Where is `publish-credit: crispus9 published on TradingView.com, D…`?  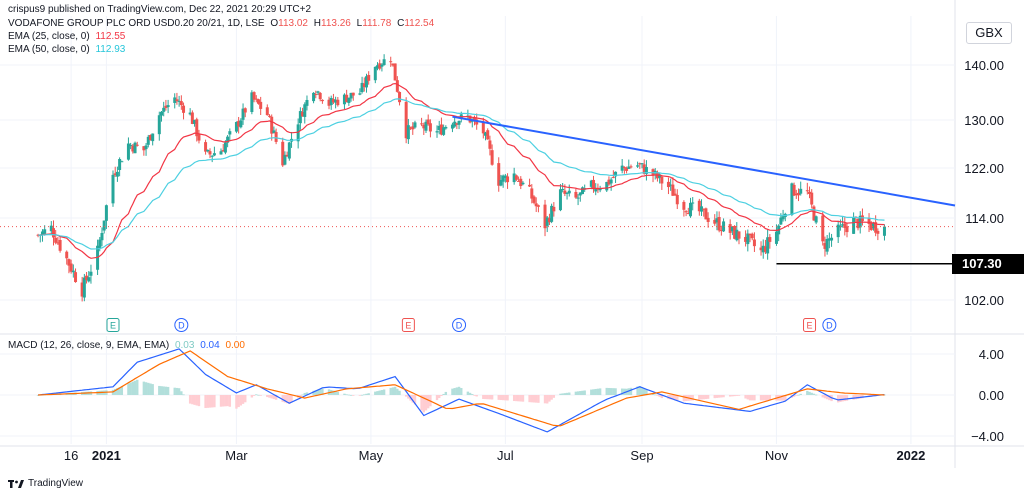
publish-credit: crispus9 published on TradingView.com, D… is located at coordinates (160, 9).